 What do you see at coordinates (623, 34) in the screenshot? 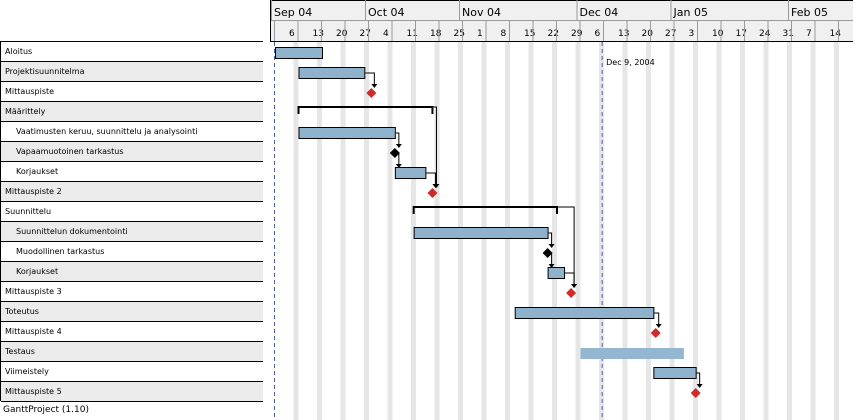
I see `week-label: 13` at bounding box center [623, 34].